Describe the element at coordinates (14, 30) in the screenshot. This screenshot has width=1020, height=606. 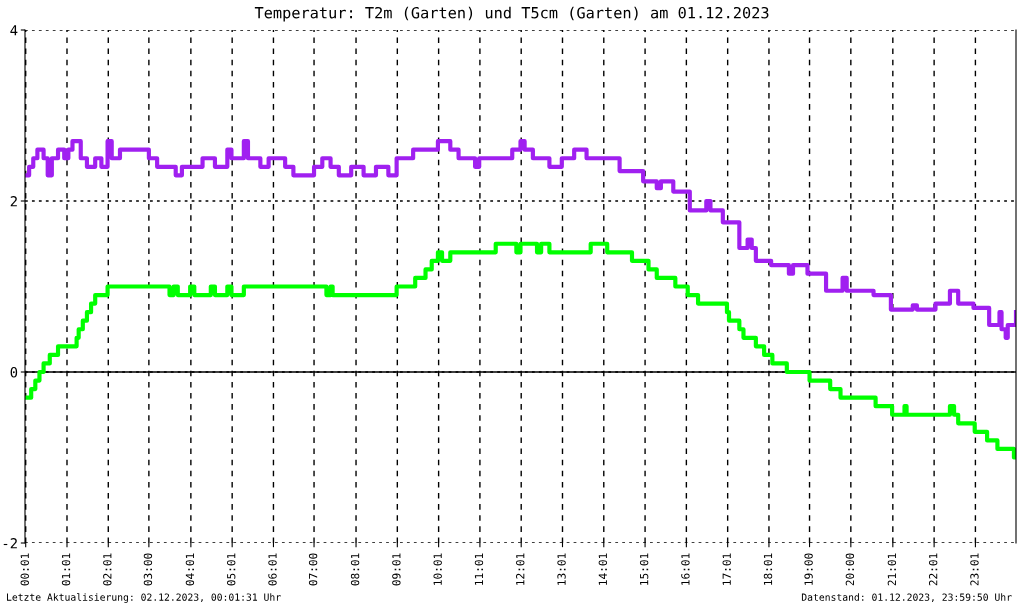
I see `y-tick-label: 4` at that location.